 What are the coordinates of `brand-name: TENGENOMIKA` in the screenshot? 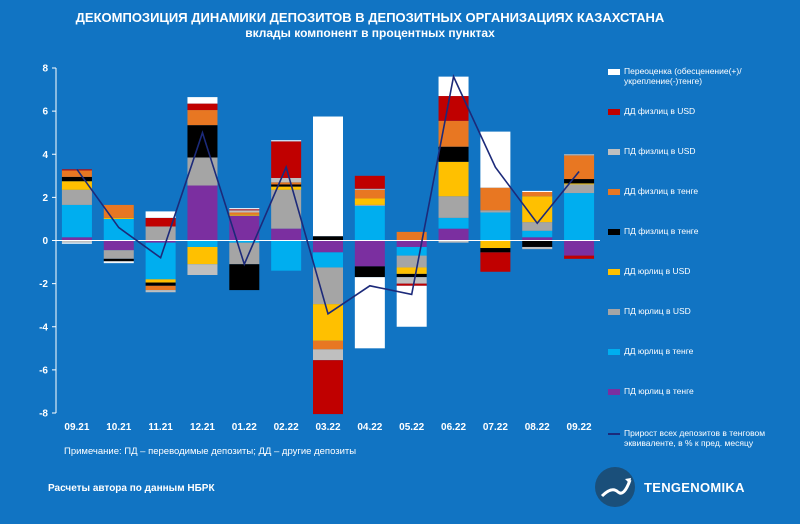 It's located at (694, 487).